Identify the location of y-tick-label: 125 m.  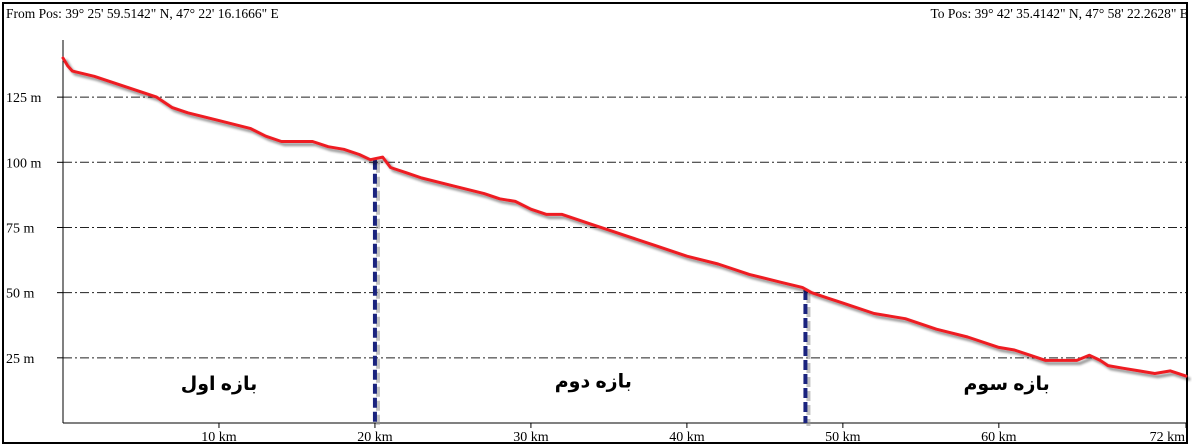
(24, 98).